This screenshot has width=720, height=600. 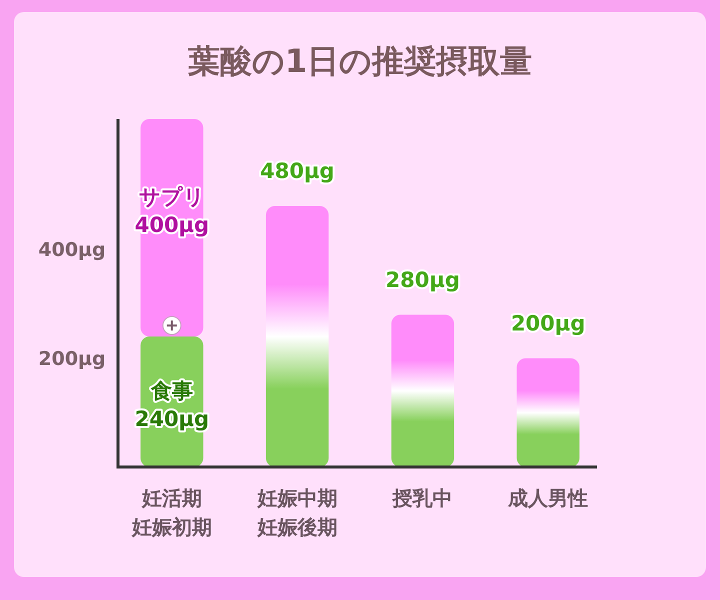 I want to click on x-tick-label: 妊娠中期妊娠後期, so click(x=297, y=512).